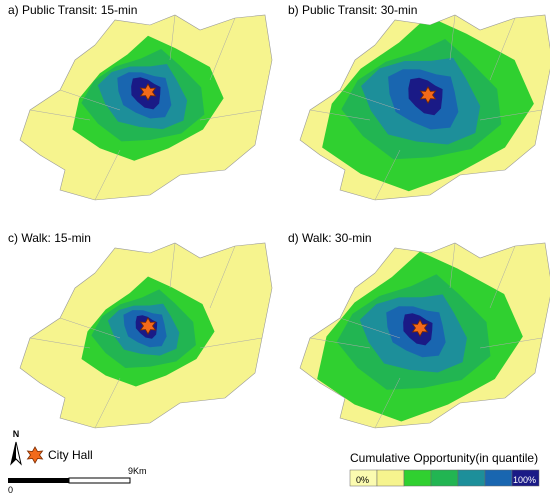 The height and width of the screenshot is (497, 550). Describe the element at coordinates (16, 447) in the screenshot. I see `north-arrow: N` at that location.